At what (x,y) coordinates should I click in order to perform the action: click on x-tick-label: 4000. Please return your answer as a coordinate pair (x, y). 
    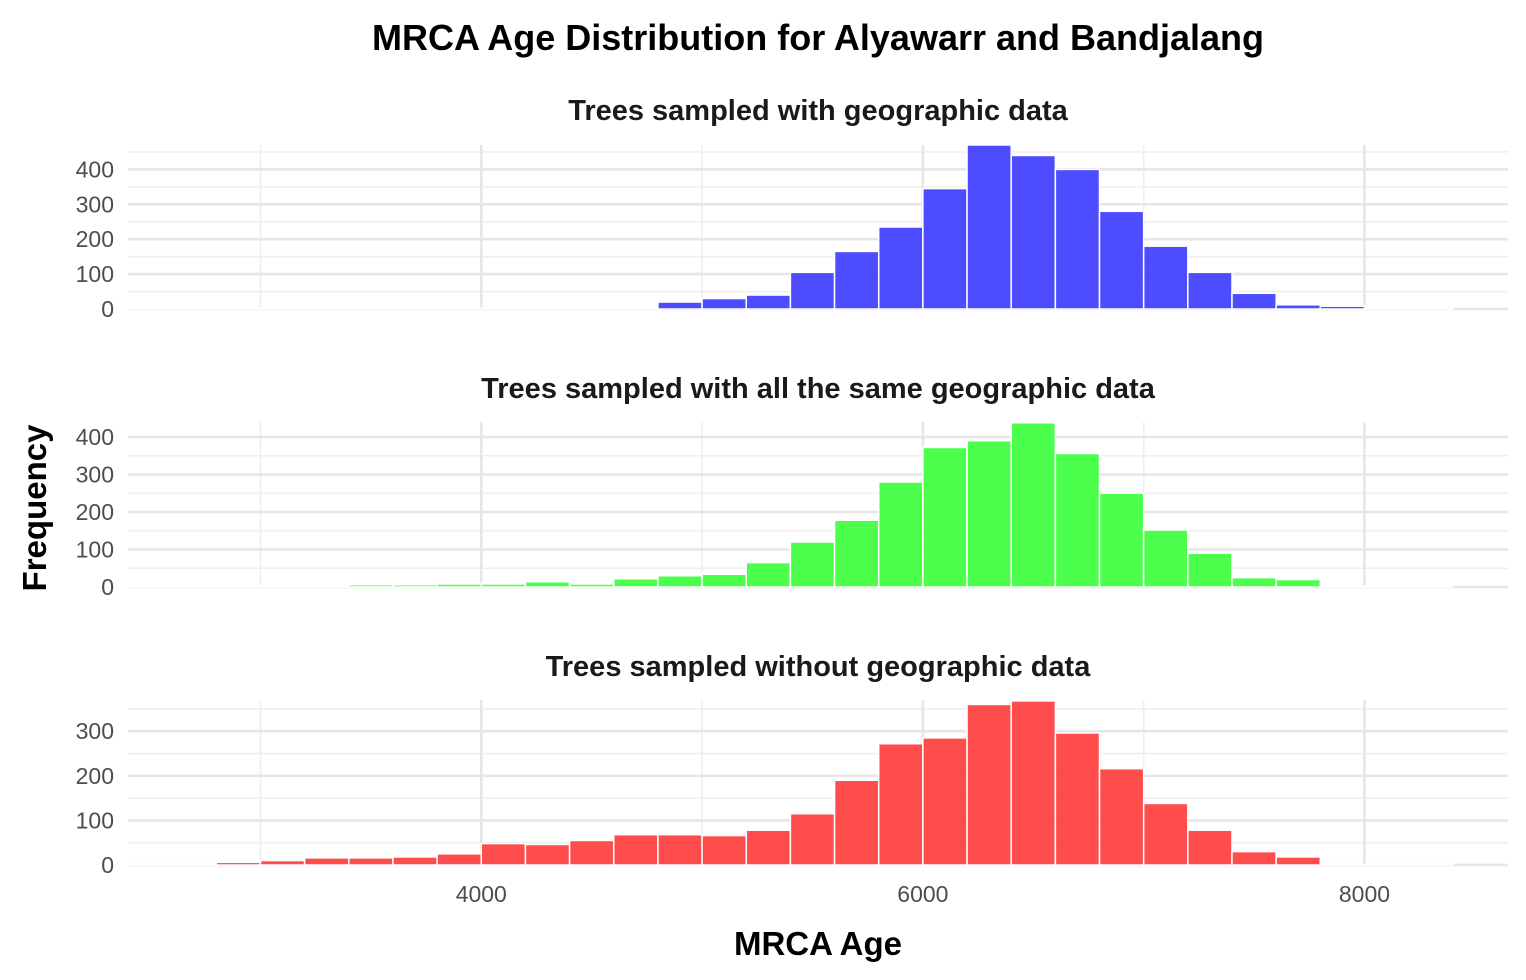
    Looking at the image, I should click on (481, 894).